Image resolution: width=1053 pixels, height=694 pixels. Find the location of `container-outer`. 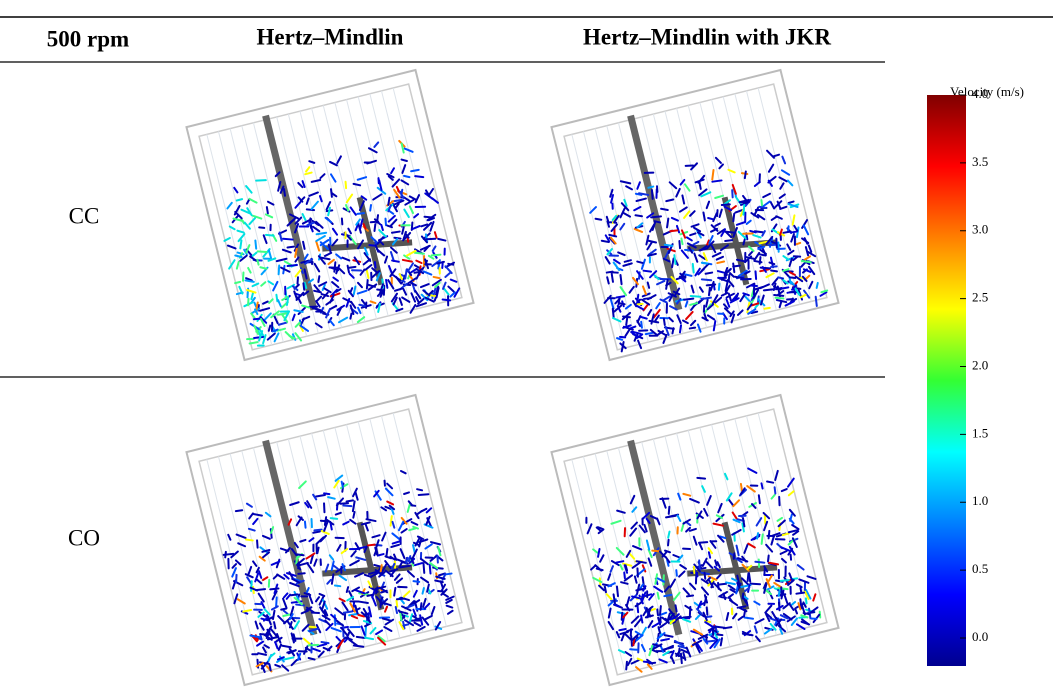

container-outer is located at coordinates (330, 540).